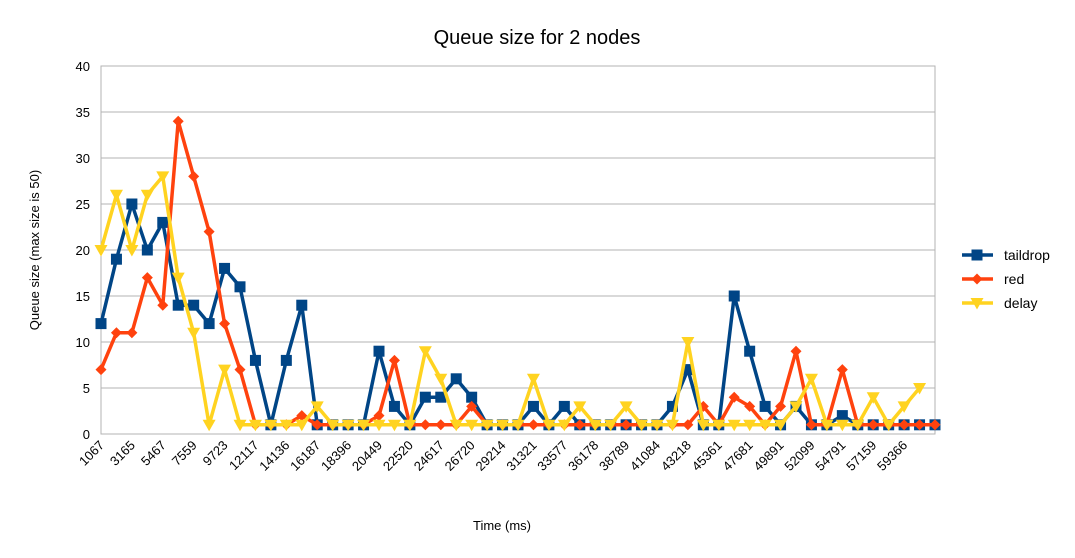 This screenshot has width=1075, height=558. I want to click on legend: taildrop red delay, so click(1006, 279).